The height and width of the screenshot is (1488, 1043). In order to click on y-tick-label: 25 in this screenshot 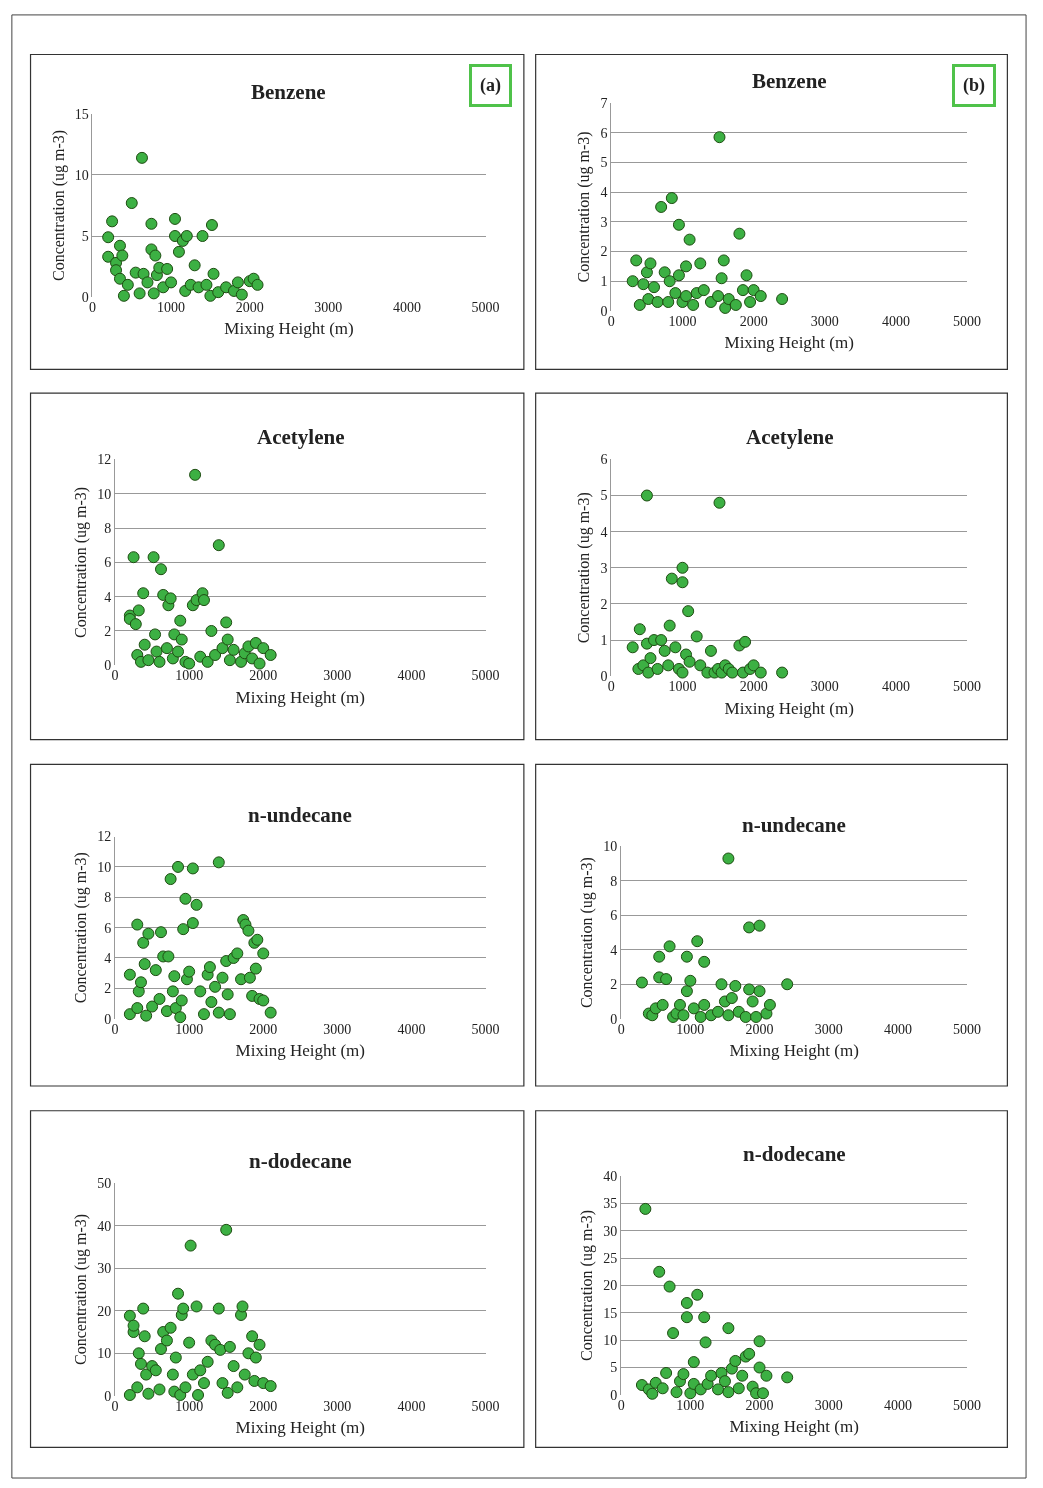, I will do `click(610, 1259)`.